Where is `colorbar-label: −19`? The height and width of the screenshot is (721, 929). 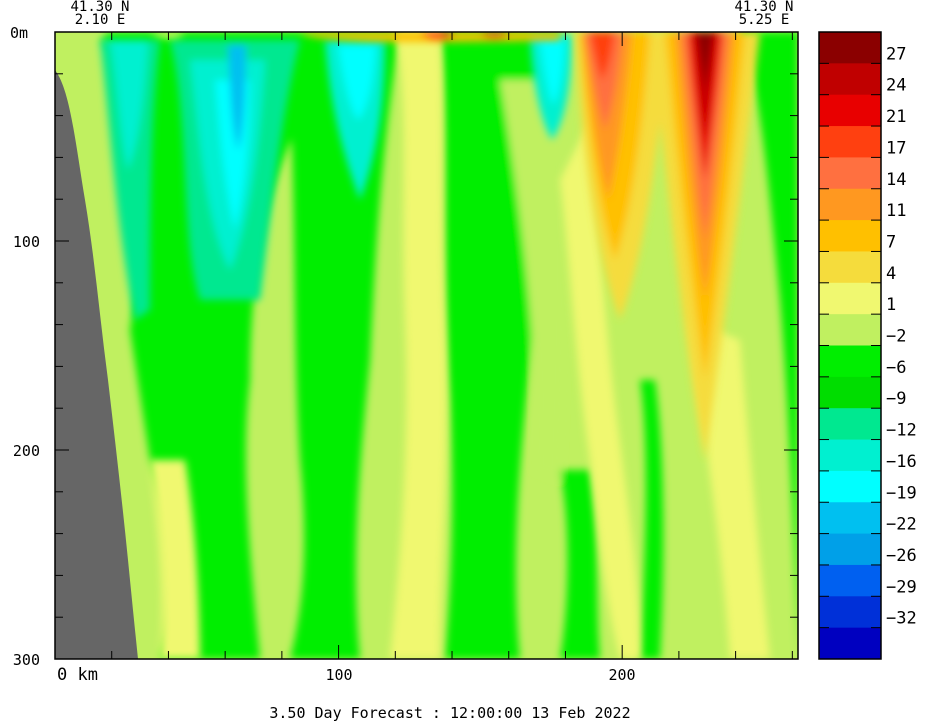 colorbar-label: −19 is located at coordinates (901, 493).